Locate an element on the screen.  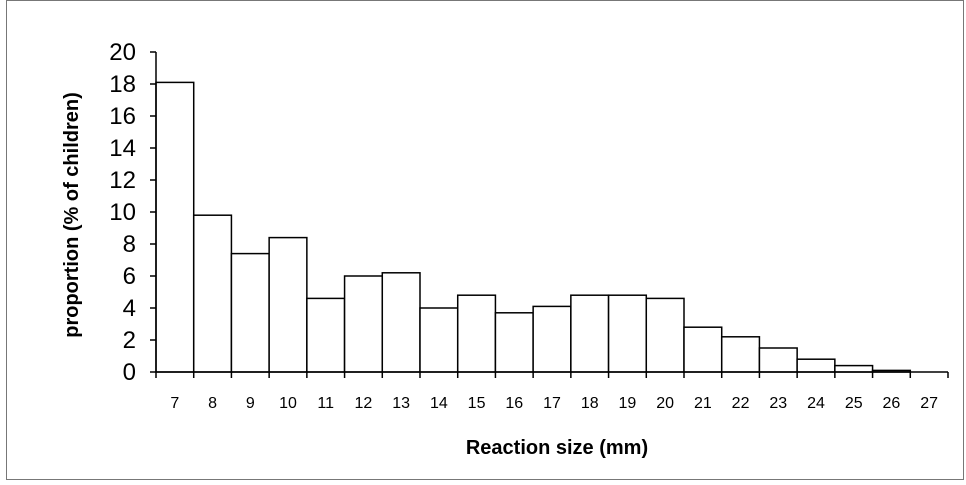
x-tick-label-20: 20 is located at coordinates (665, 403).